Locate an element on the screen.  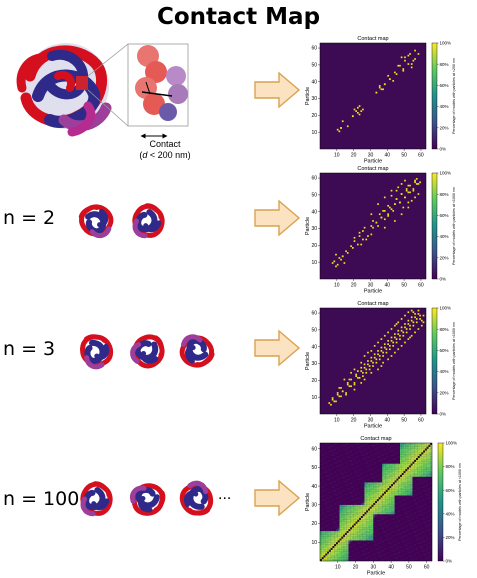
y-tick-label: 10 is located at coordinates (314, 543).